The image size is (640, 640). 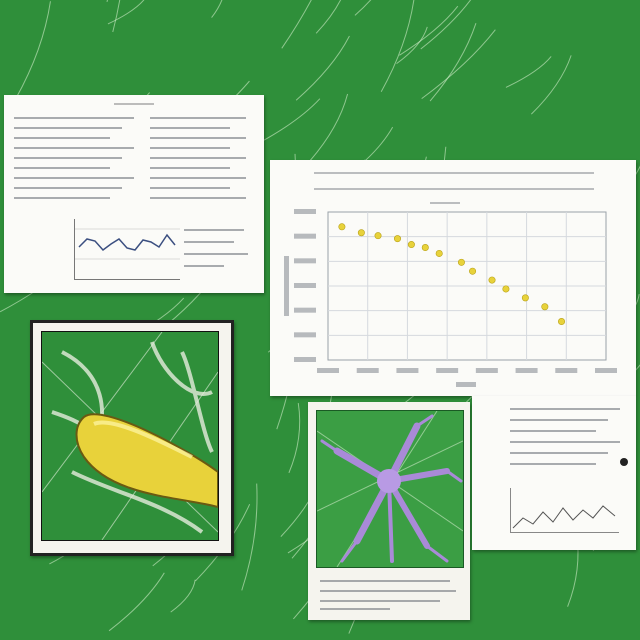 I want to click on side-panel-lines, so click(x=219, y=249).